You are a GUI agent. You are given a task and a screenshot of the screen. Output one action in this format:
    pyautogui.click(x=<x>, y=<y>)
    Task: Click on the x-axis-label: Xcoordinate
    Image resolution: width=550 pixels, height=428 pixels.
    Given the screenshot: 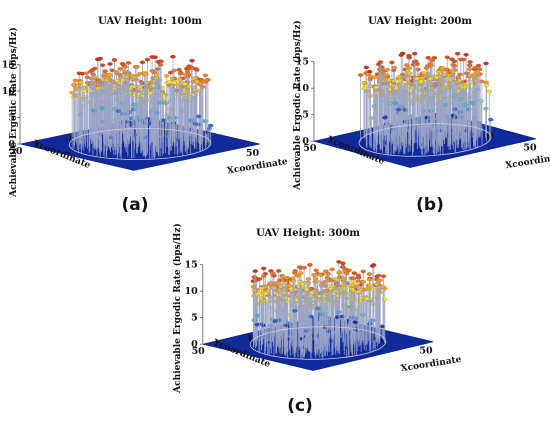 What is the action you would take?
    pyautogui.click(x=527, y=161)
    